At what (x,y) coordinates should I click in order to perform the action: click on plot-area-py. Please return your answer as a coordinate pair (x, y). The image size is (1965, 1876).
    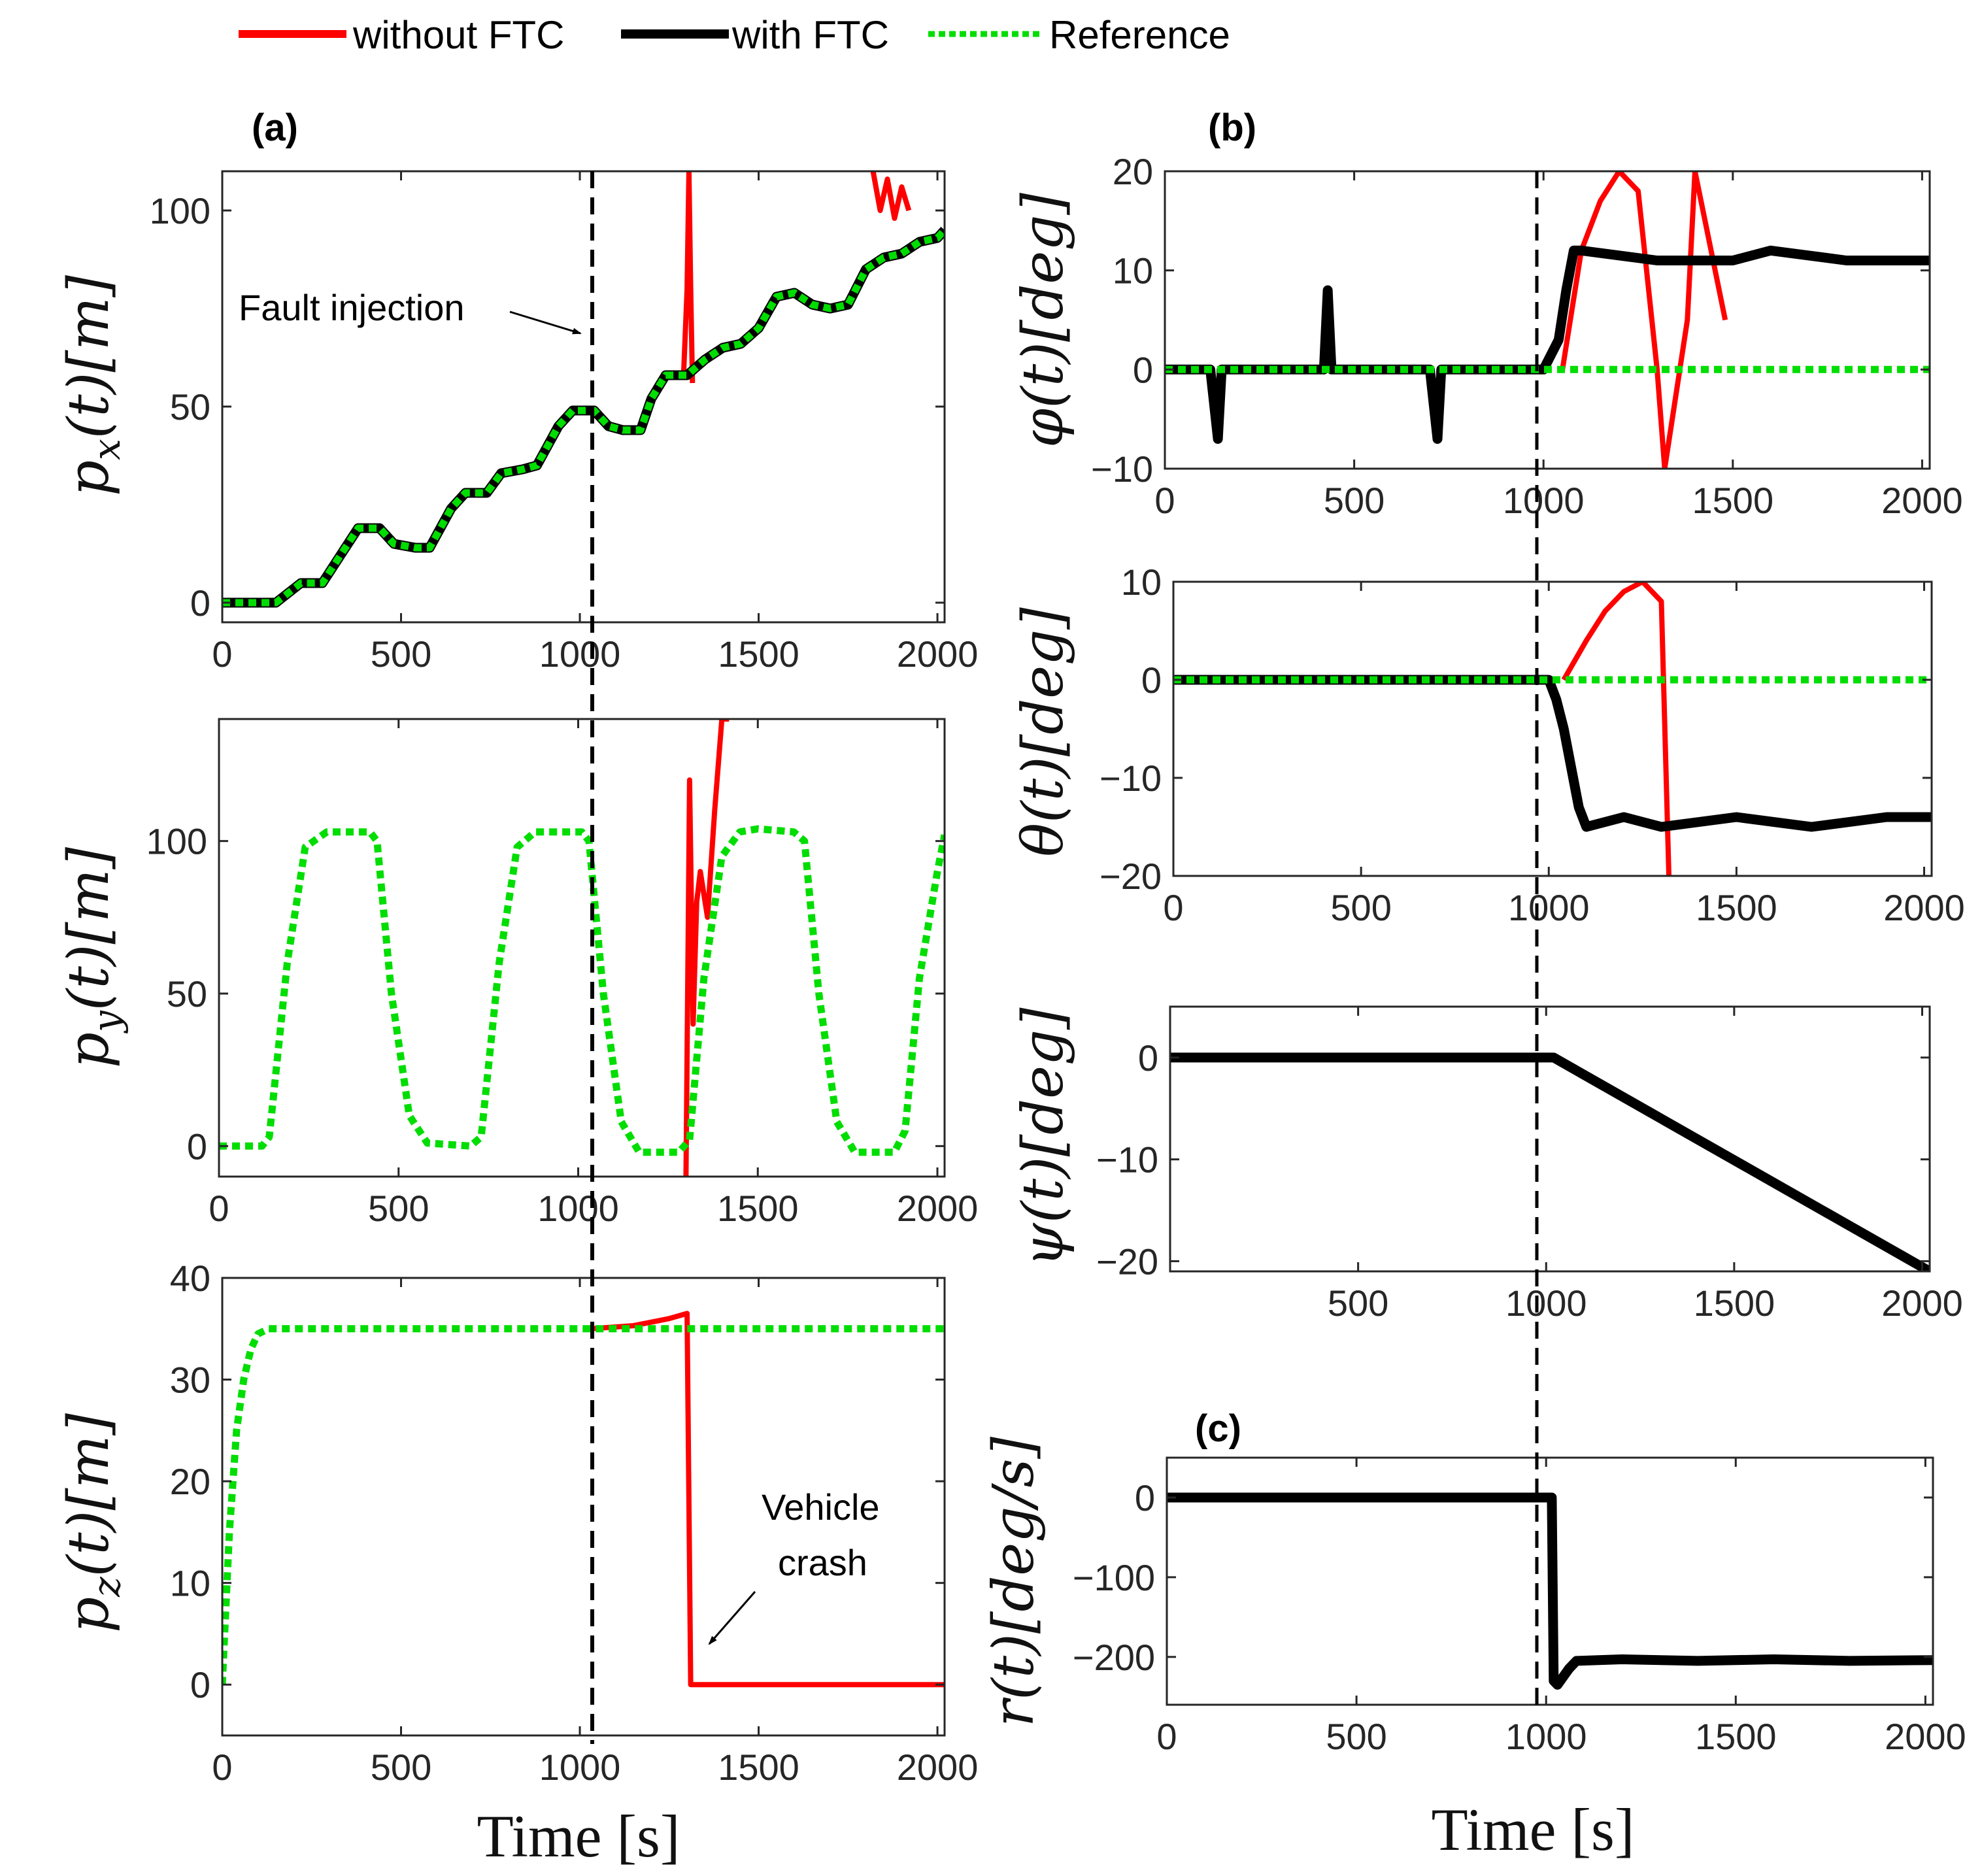
    Looking at the image, I should click on (582, 948).